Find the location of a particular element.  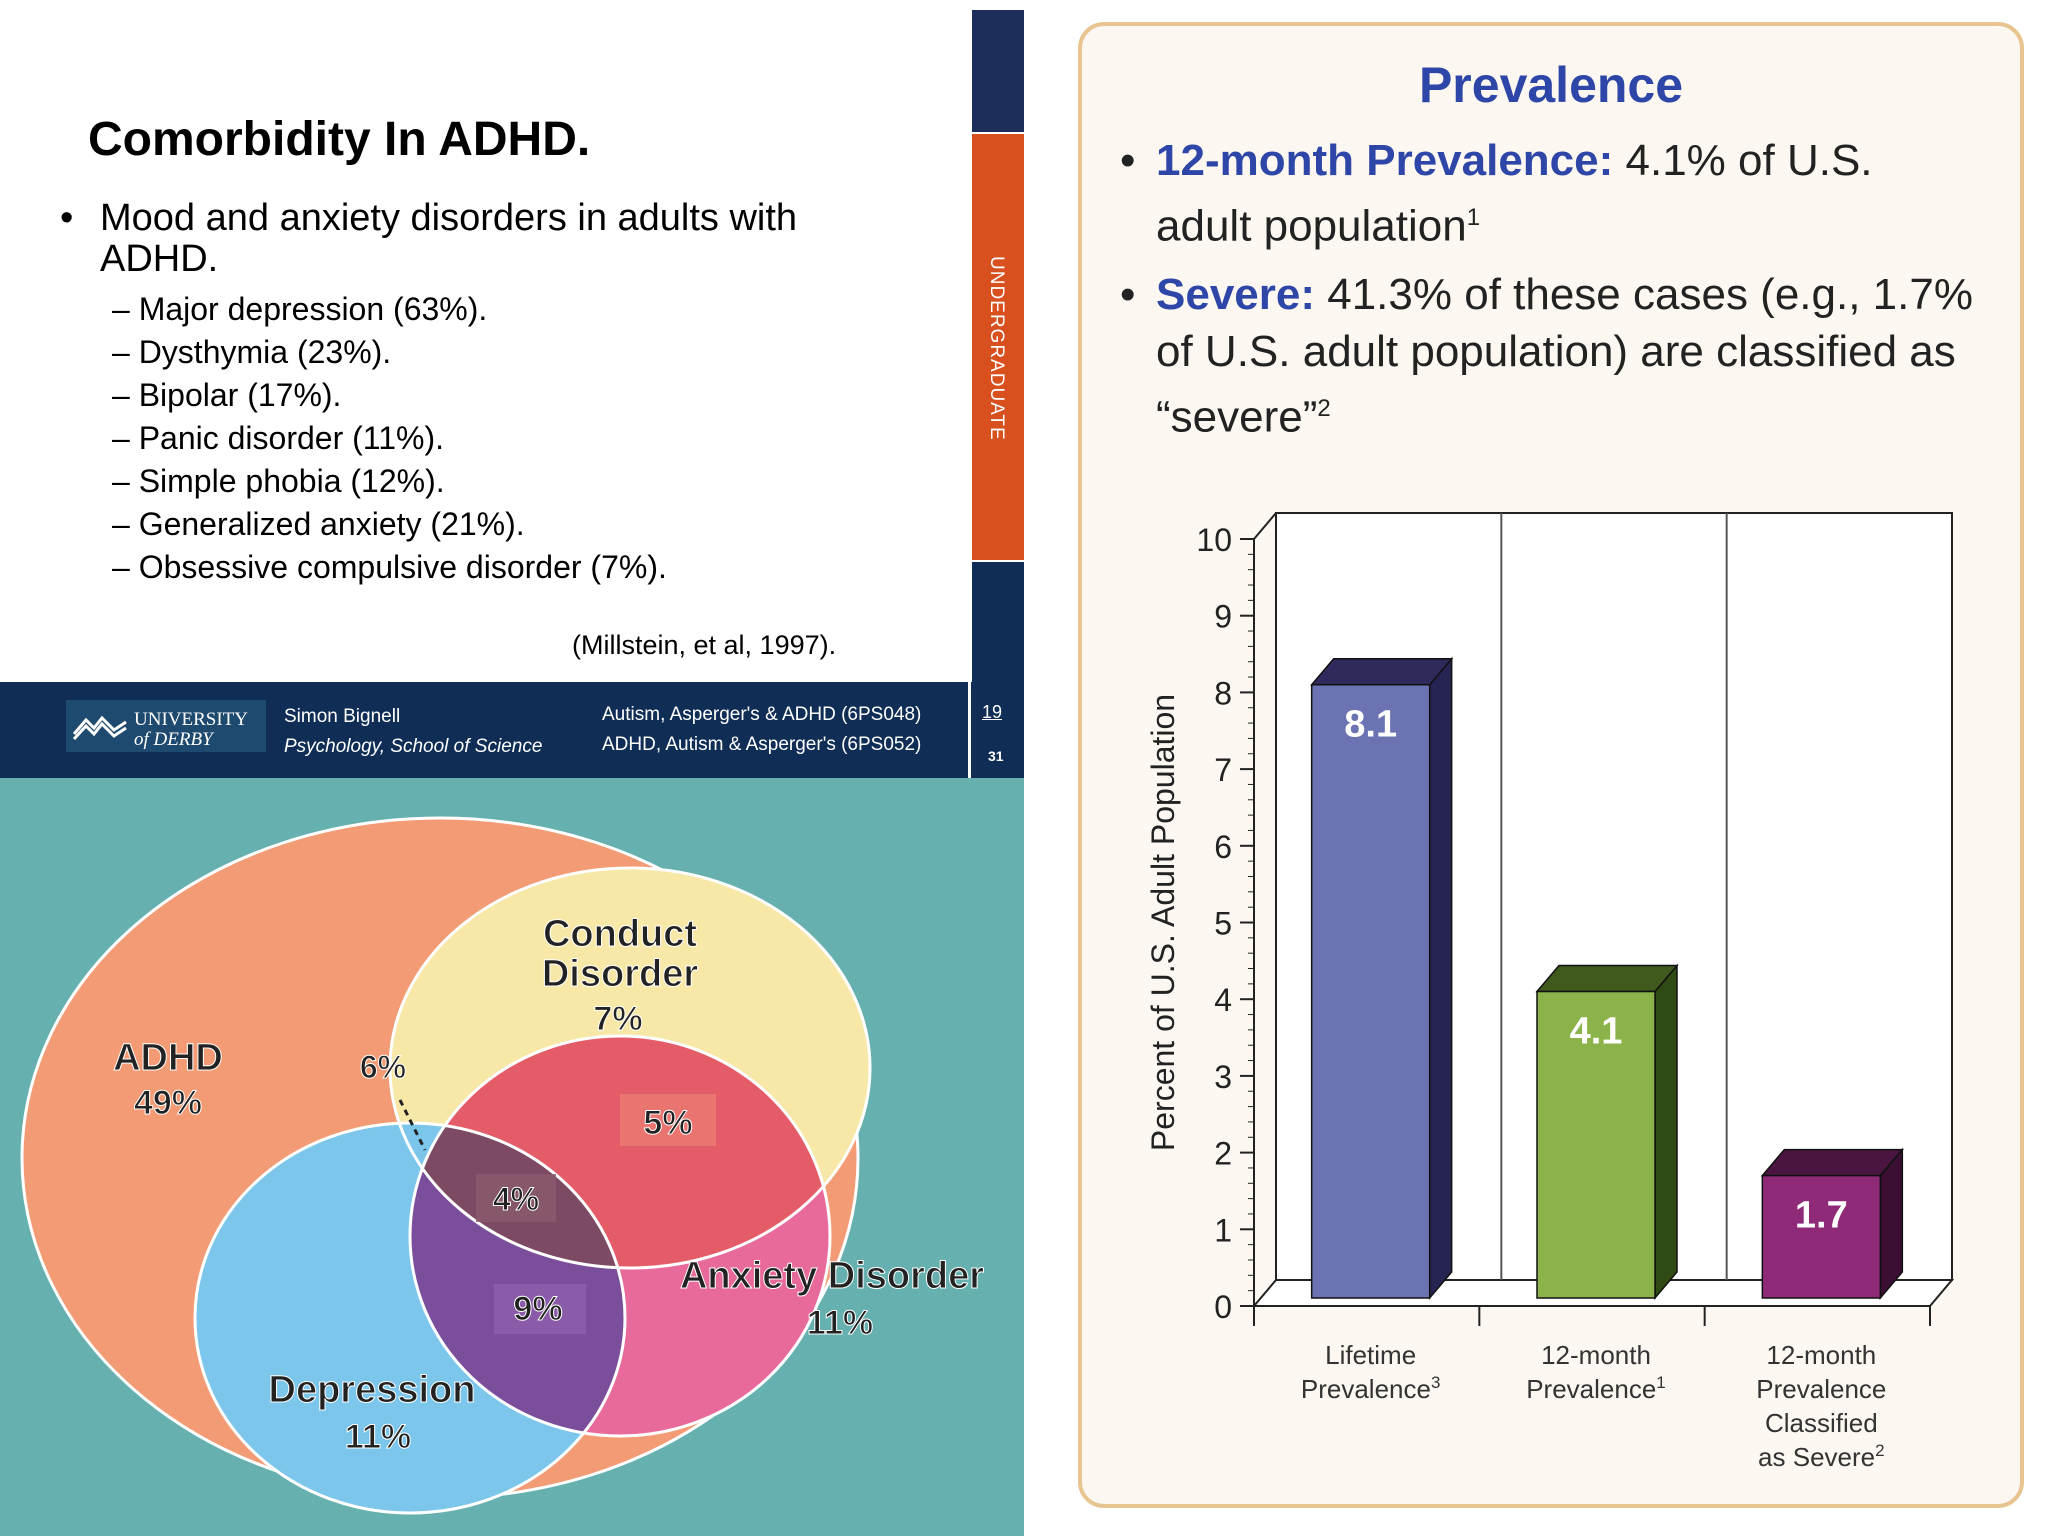

bar-value-label: 4.1 is located at coordinates (1596, 1032).